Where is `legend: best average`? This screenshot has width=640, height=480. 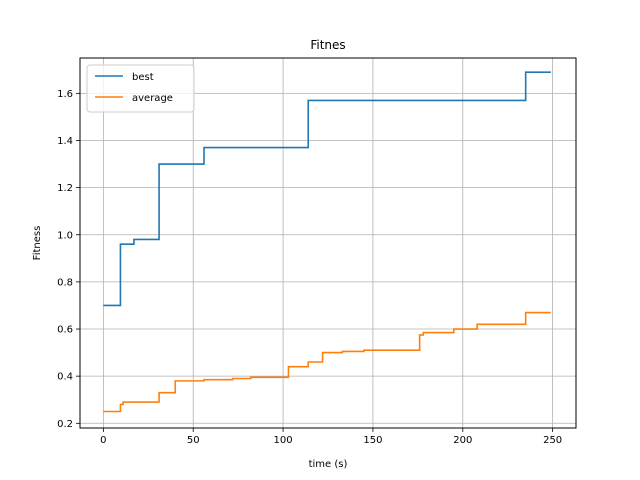 legend: best average is located at coordinates (140, 88).